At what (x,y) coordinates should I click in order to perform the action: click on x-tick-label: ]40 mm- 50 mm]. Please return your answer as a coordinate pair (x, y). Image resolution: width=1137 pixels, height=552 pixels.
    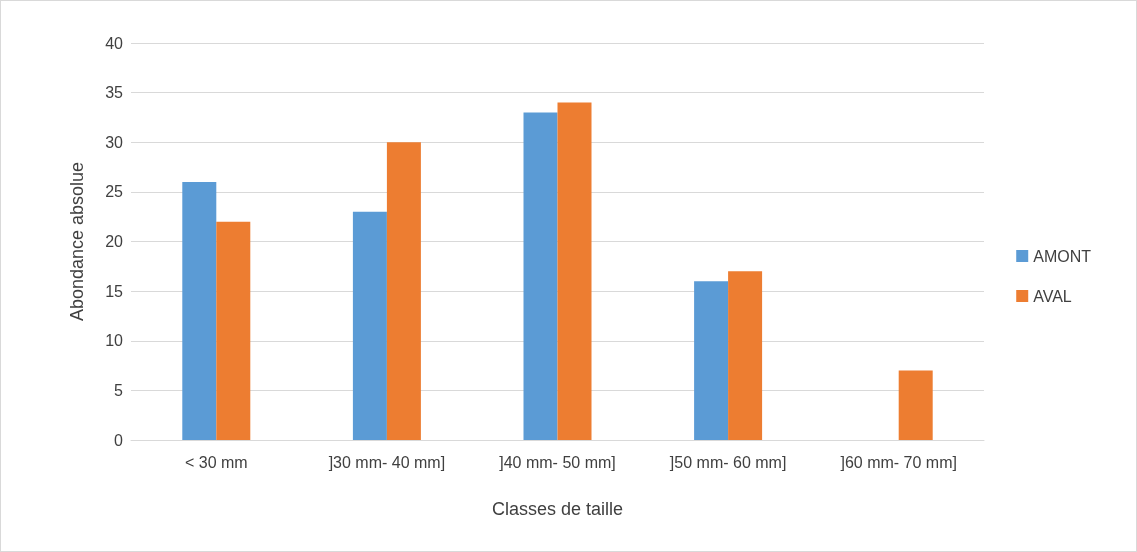
    Looking at the image, I should click on (557, 462).